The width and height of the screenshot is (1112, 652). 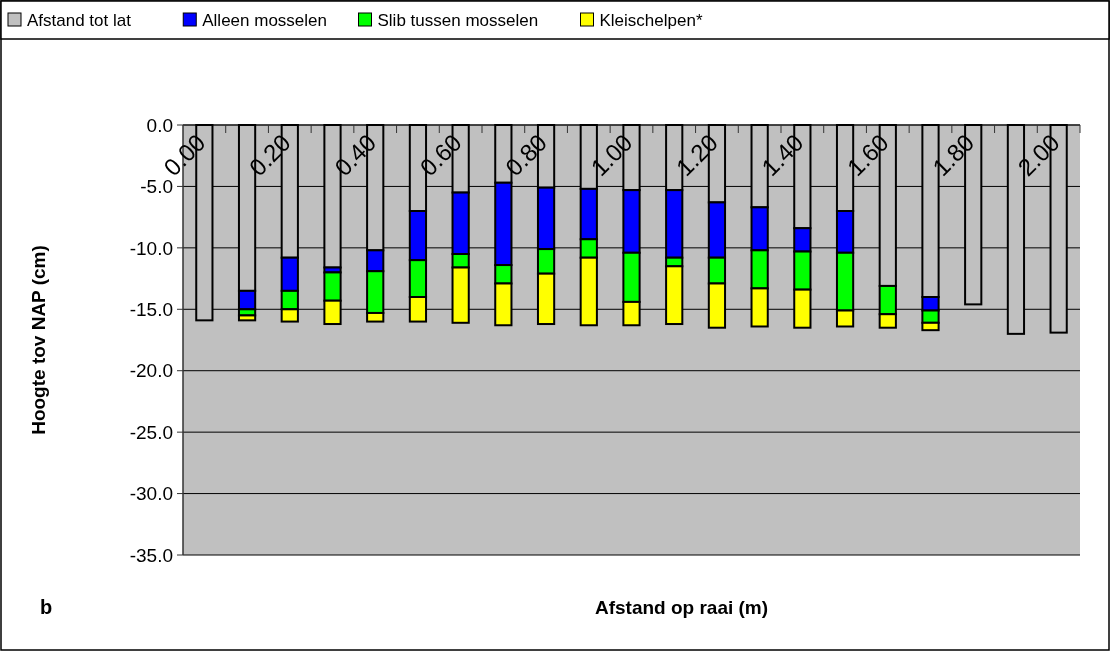 I want to click on x-tick-label: 0.40, so click(x=355, y=154).